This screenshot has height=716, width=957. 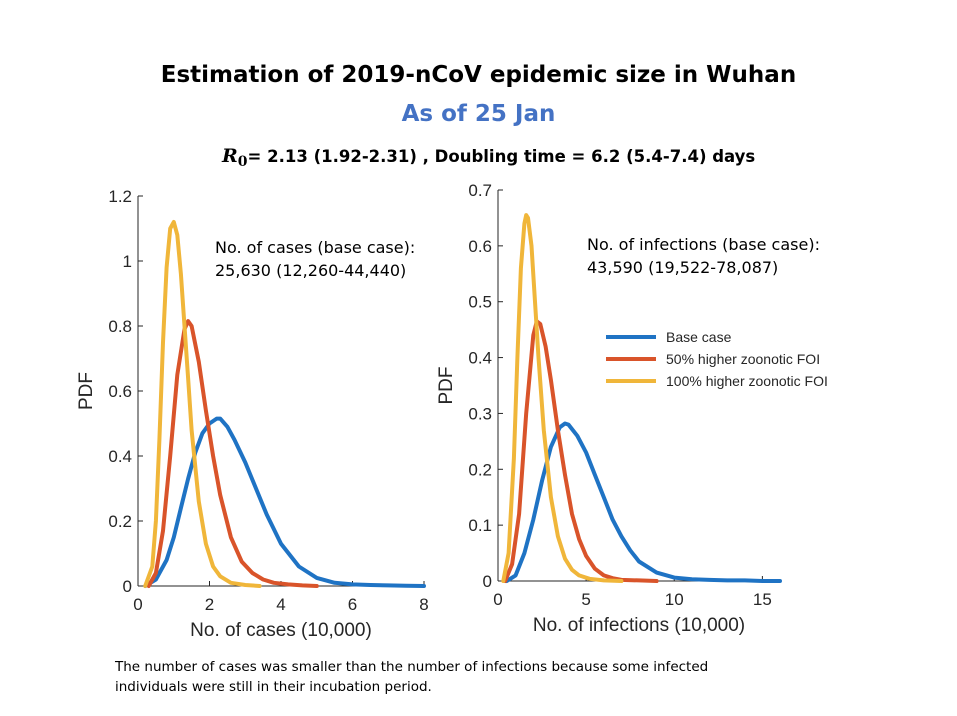 What do you see at coordinates (120, 391) in the screenshot?
I see `cases-y-tick-label: 0.6` at bounding box center [120, 391].